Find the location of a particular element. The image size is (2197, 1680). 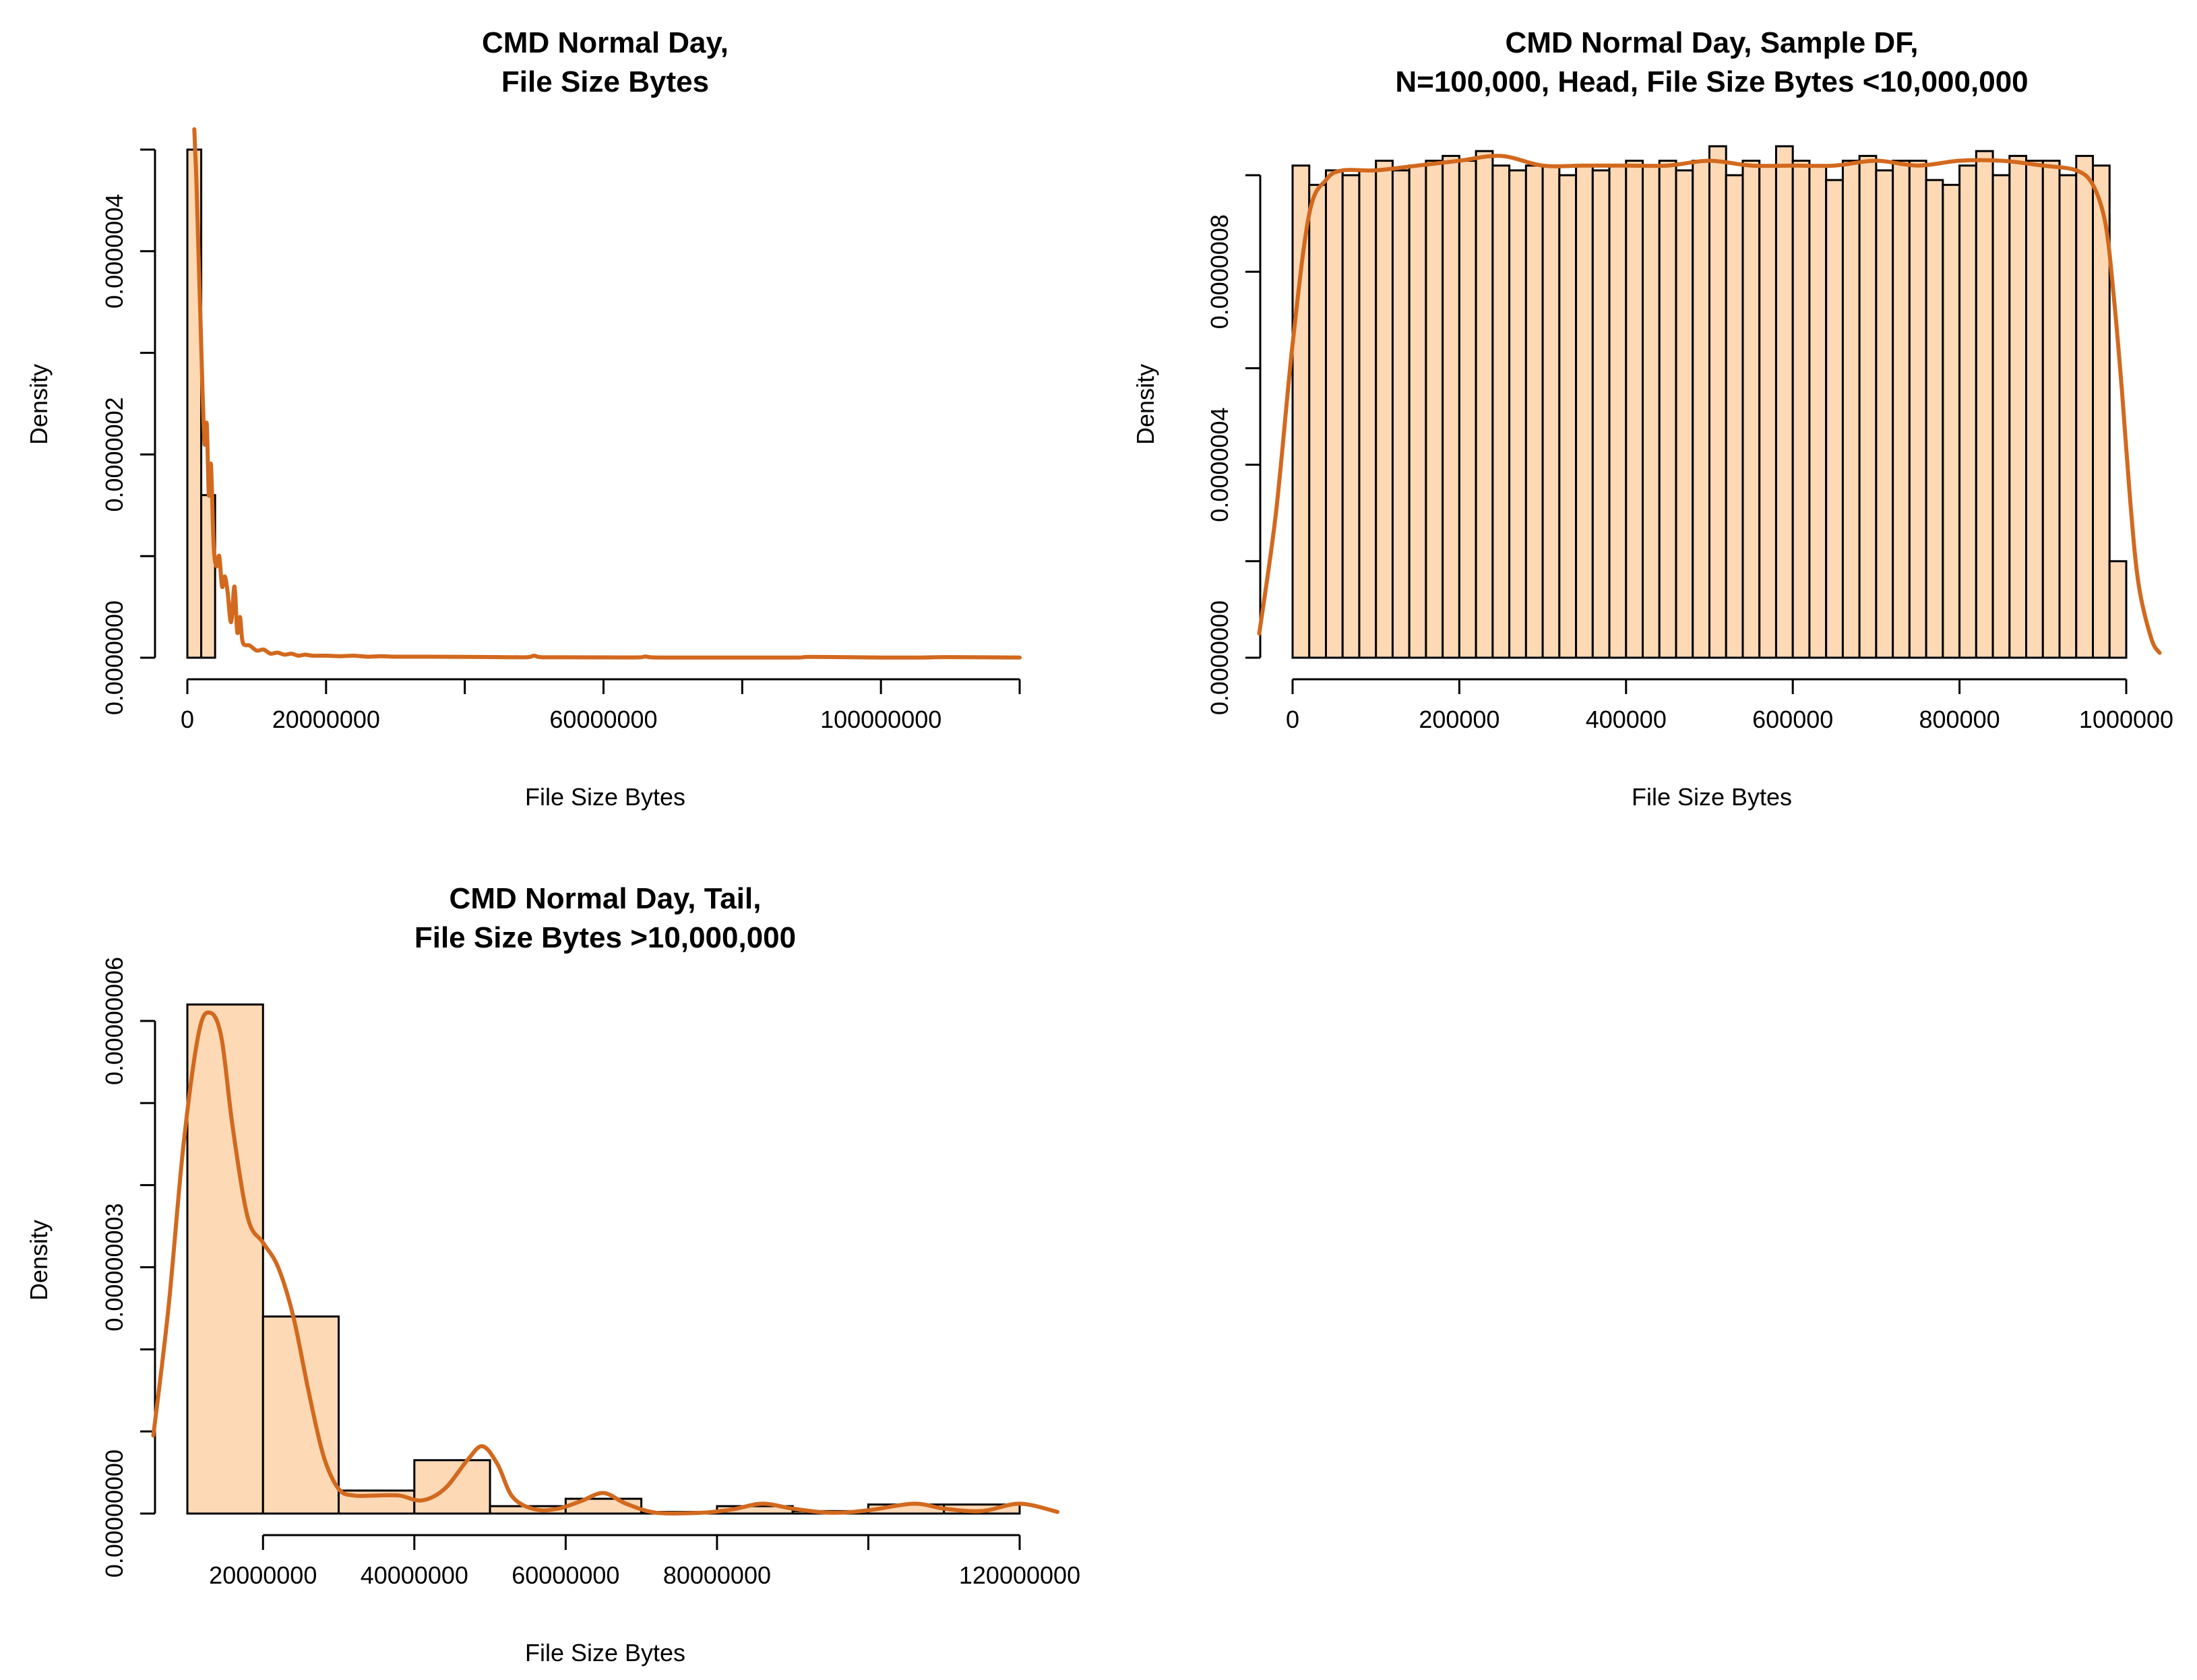

chart-title-line-1: CMD Normal Day, is located at coordinates (605, 42).